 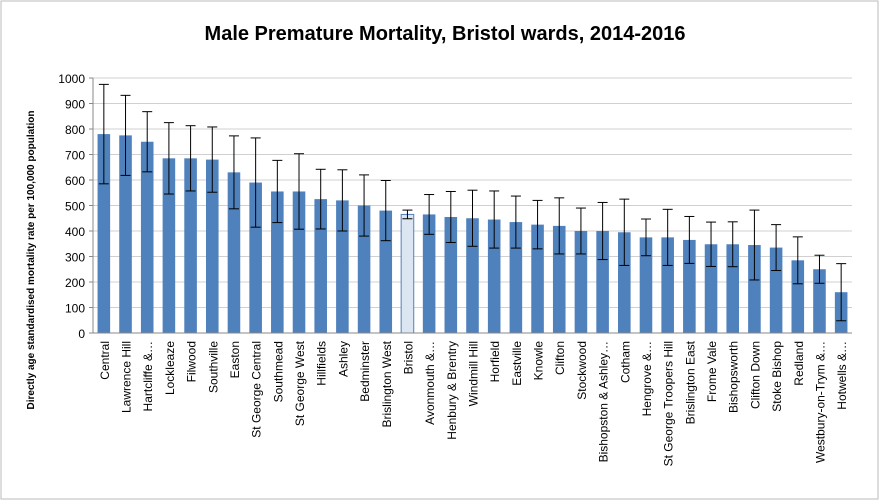 I want to click on x-tick-label: Frome Vale, so click(x=712, y=371).